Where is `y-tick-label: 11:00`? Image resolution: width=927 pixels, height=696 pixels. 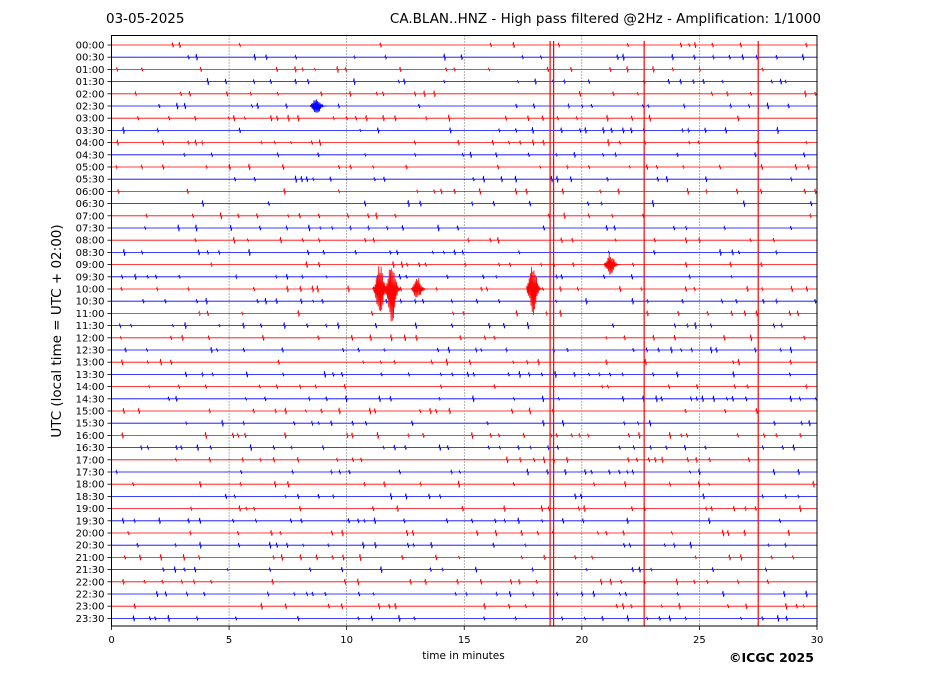
y-tick-label: 11:00 is located at coordinates (90, 314).